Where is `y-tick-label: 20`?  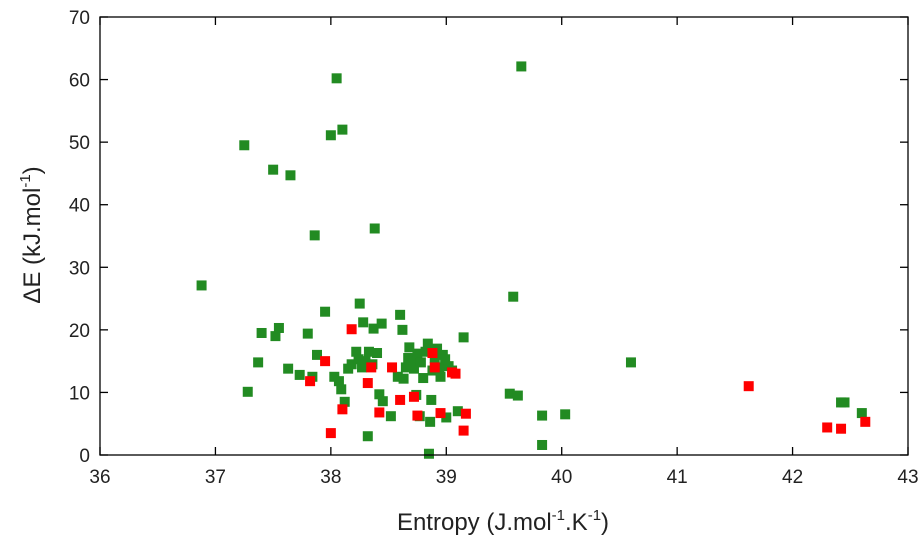 y-tick-label: 20 is located at coordinates (79, 331).